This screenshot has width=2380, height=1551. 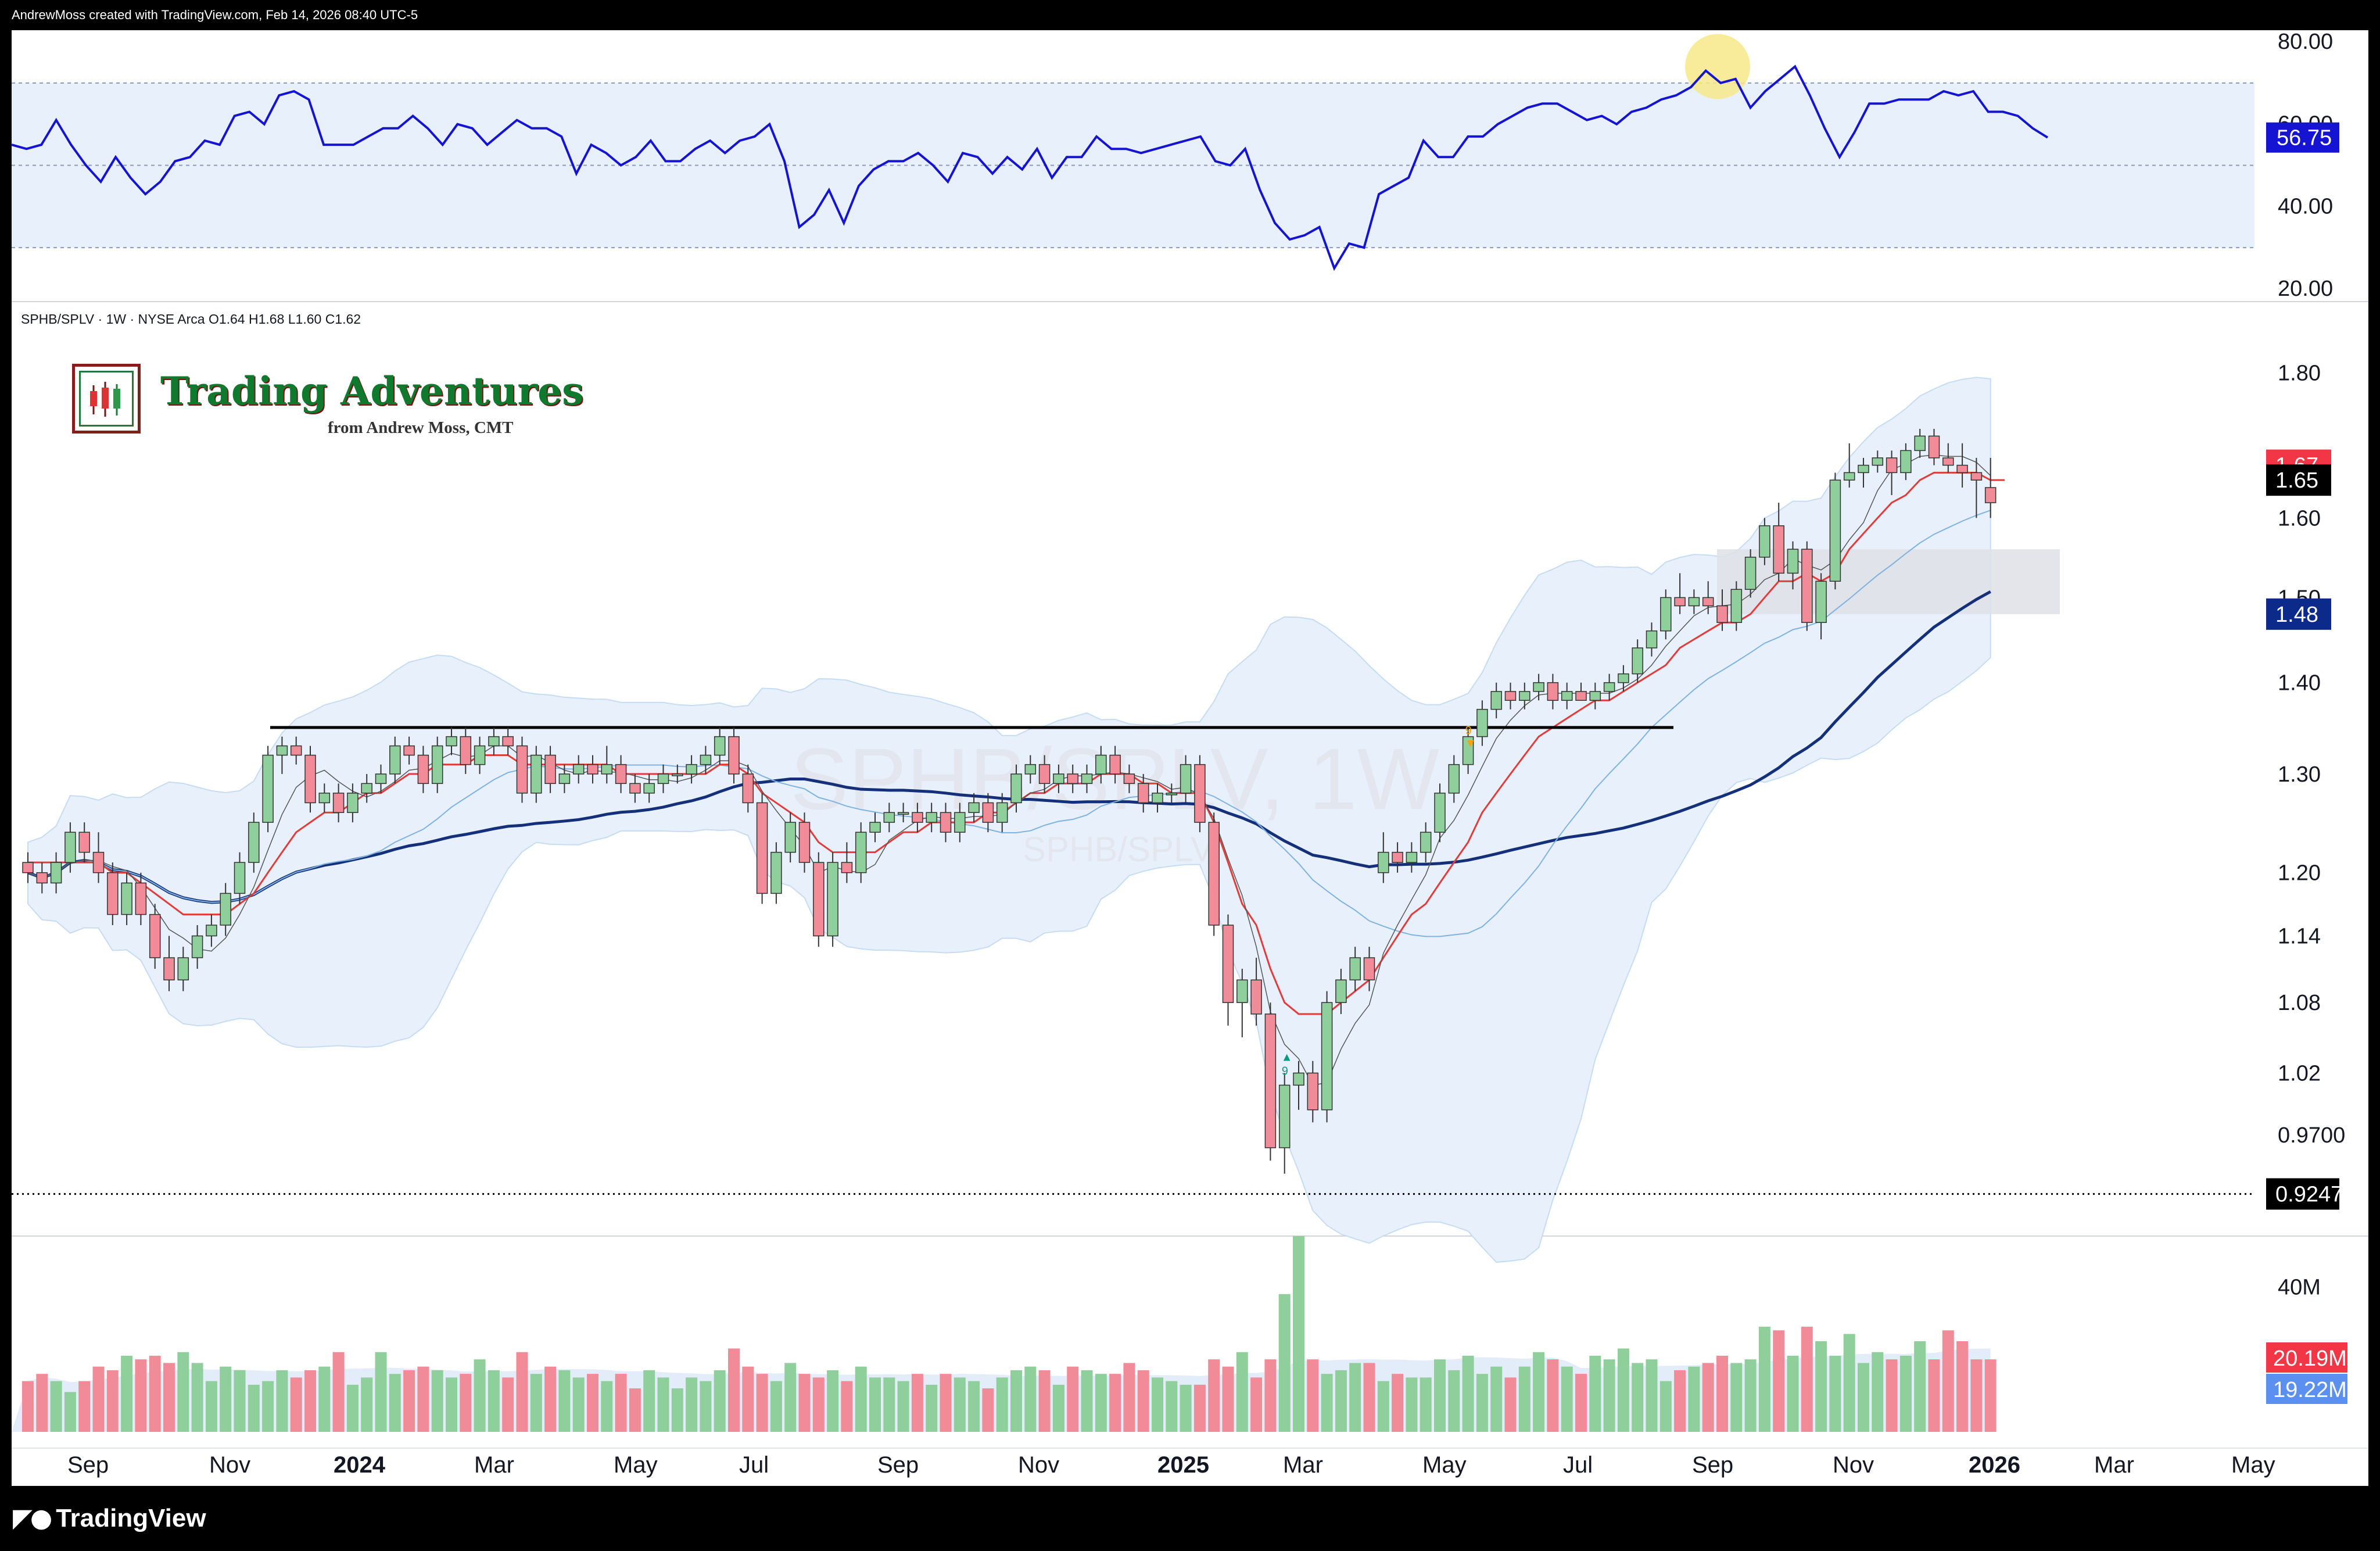 I want to click on time-axis-tick: Jul, so click(x=754, y=1465).